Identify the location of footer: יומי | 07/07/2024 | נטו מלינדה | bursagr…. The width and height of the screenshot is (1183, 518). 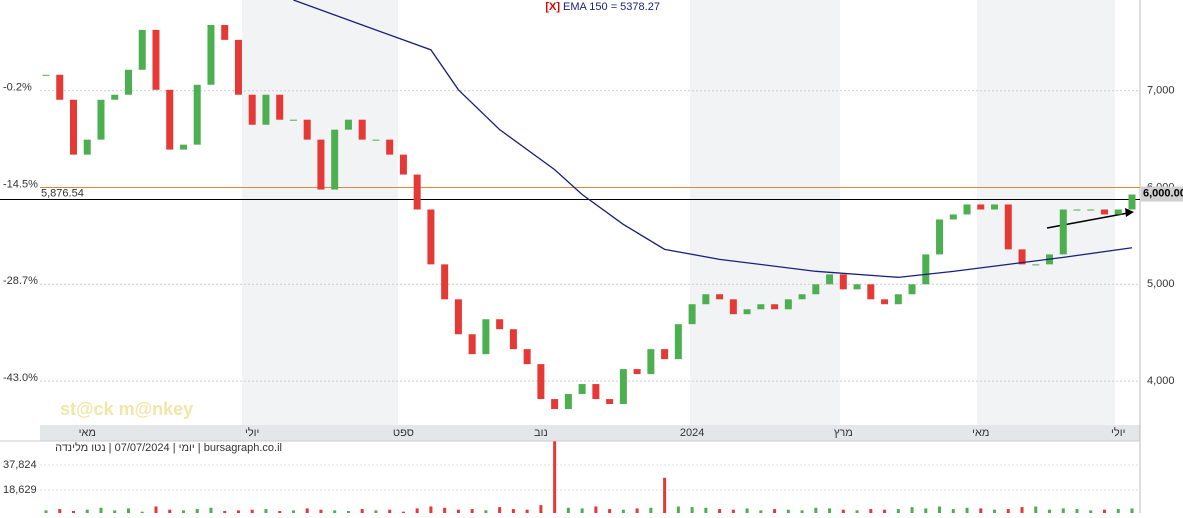
(168, 447).